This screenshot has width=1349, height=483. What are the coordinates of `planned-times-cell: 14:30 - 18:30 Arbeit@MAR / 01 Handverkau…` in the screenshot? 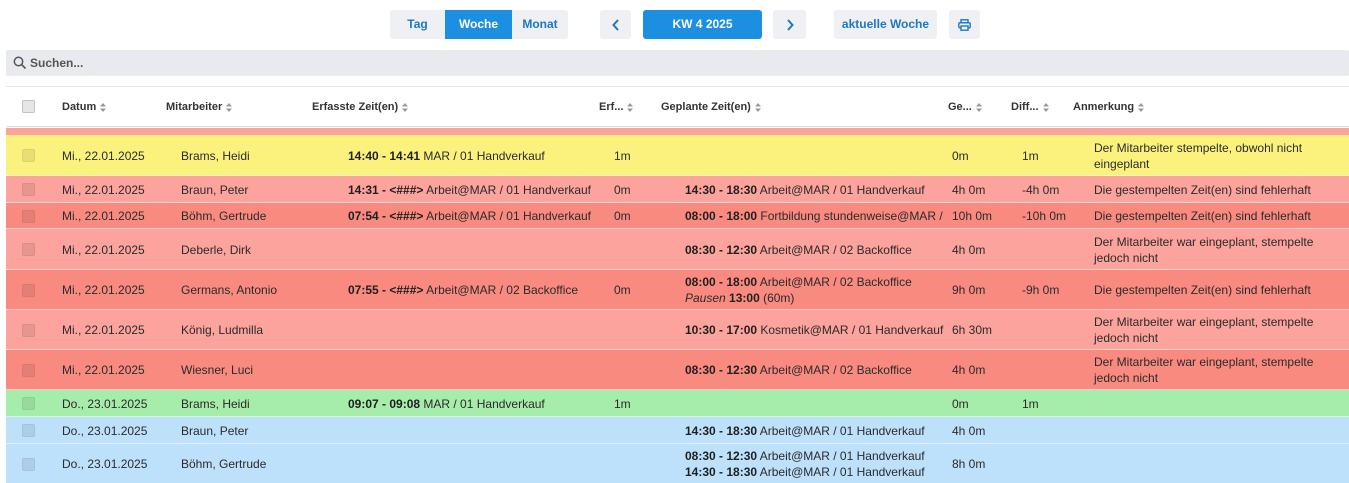 It's located at (805, 190).